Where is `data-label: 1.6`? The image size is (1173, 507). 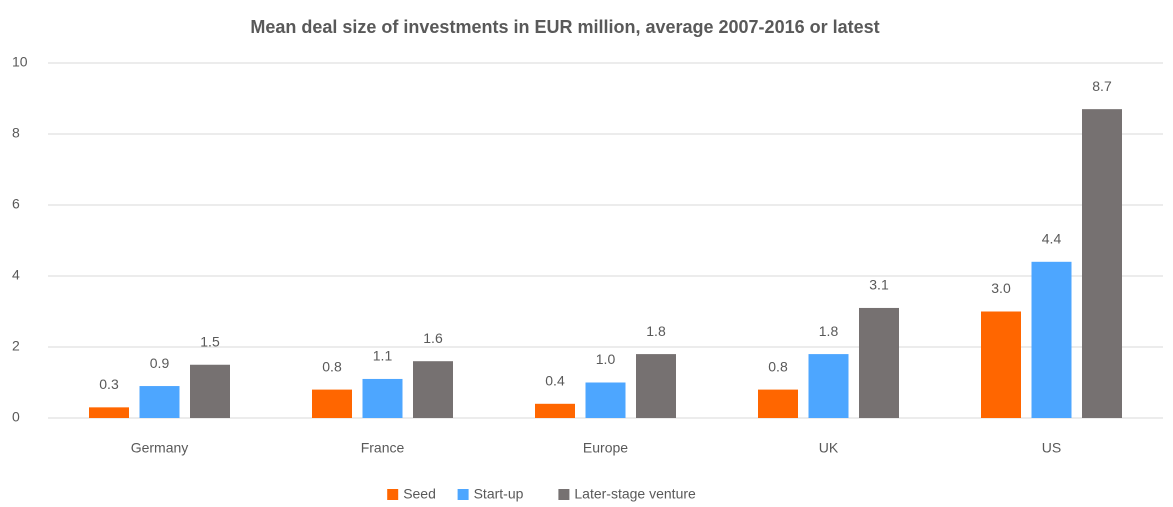 data-label: 1.6 is located at coordinates (433, 338).